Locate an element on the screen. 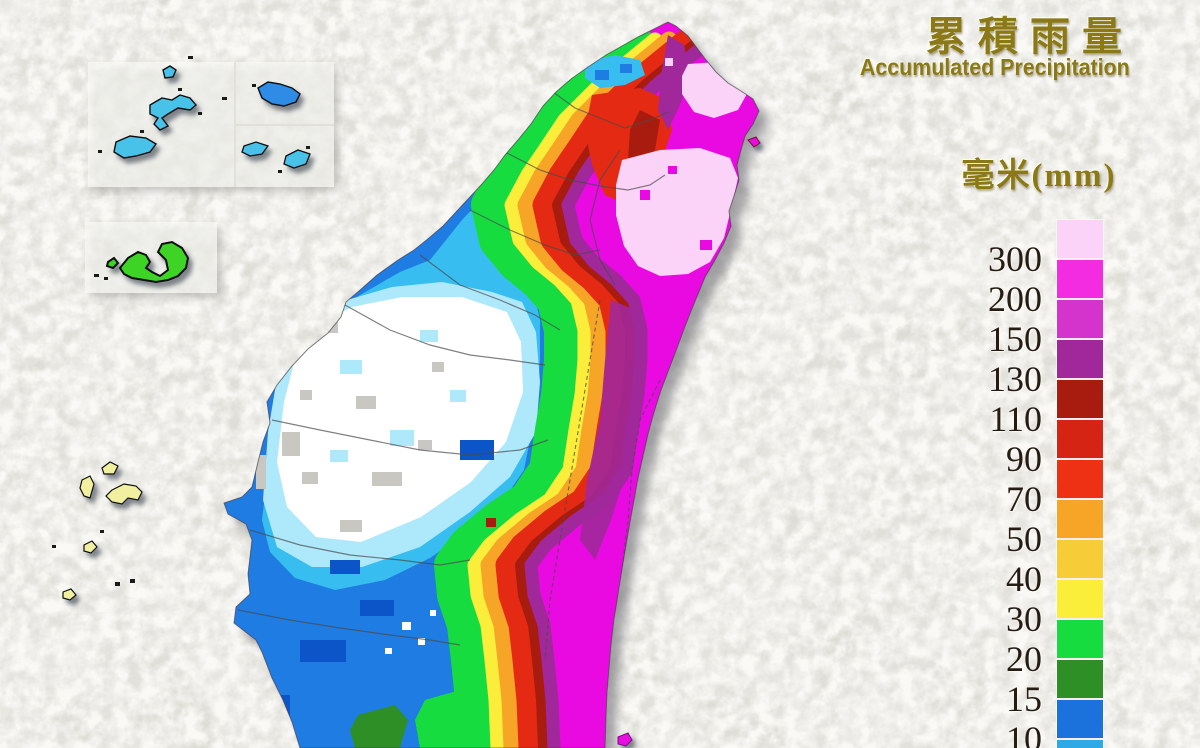 The image size is (1200, 748). islet-specks-kinmen is located at coordinates (101, 277).